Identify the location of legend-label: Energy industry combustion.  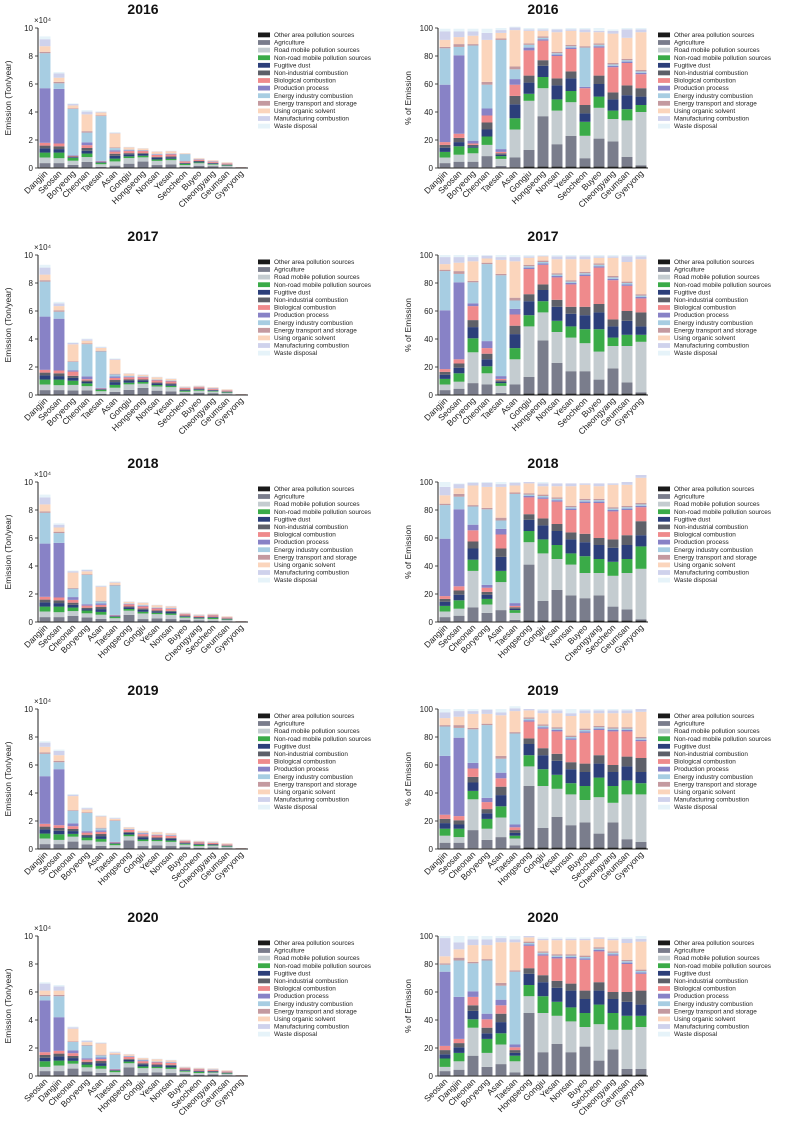
(313, 96).